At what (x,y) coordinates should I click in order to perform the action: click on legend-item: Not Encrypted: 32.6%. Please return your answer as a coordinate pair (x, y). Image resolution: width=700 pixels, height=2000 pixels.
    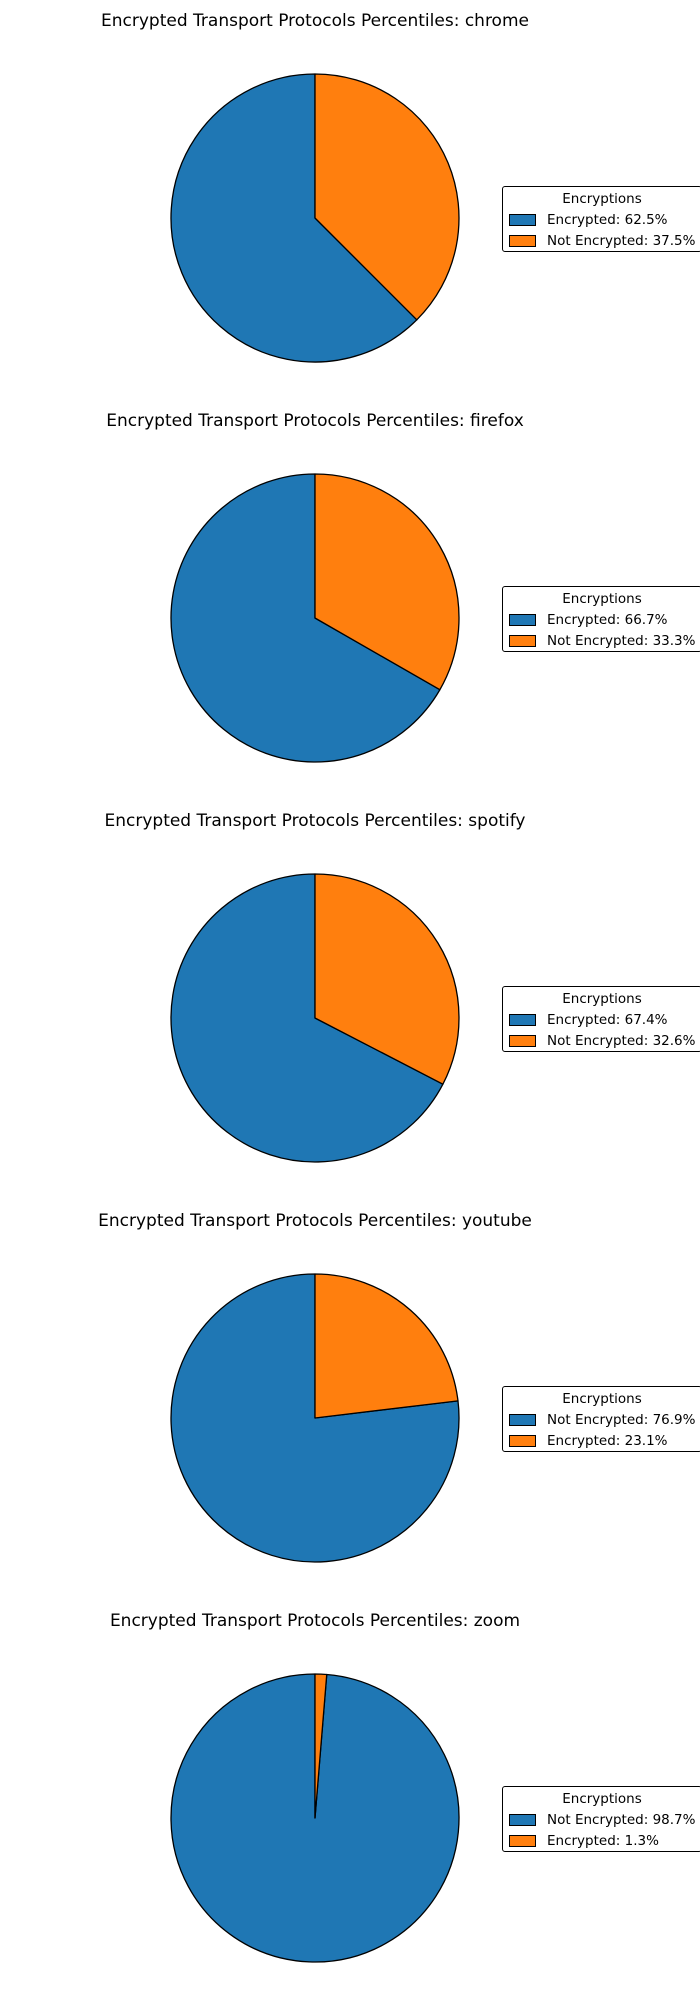
    Looking at the image, I should click on (601, 1040).